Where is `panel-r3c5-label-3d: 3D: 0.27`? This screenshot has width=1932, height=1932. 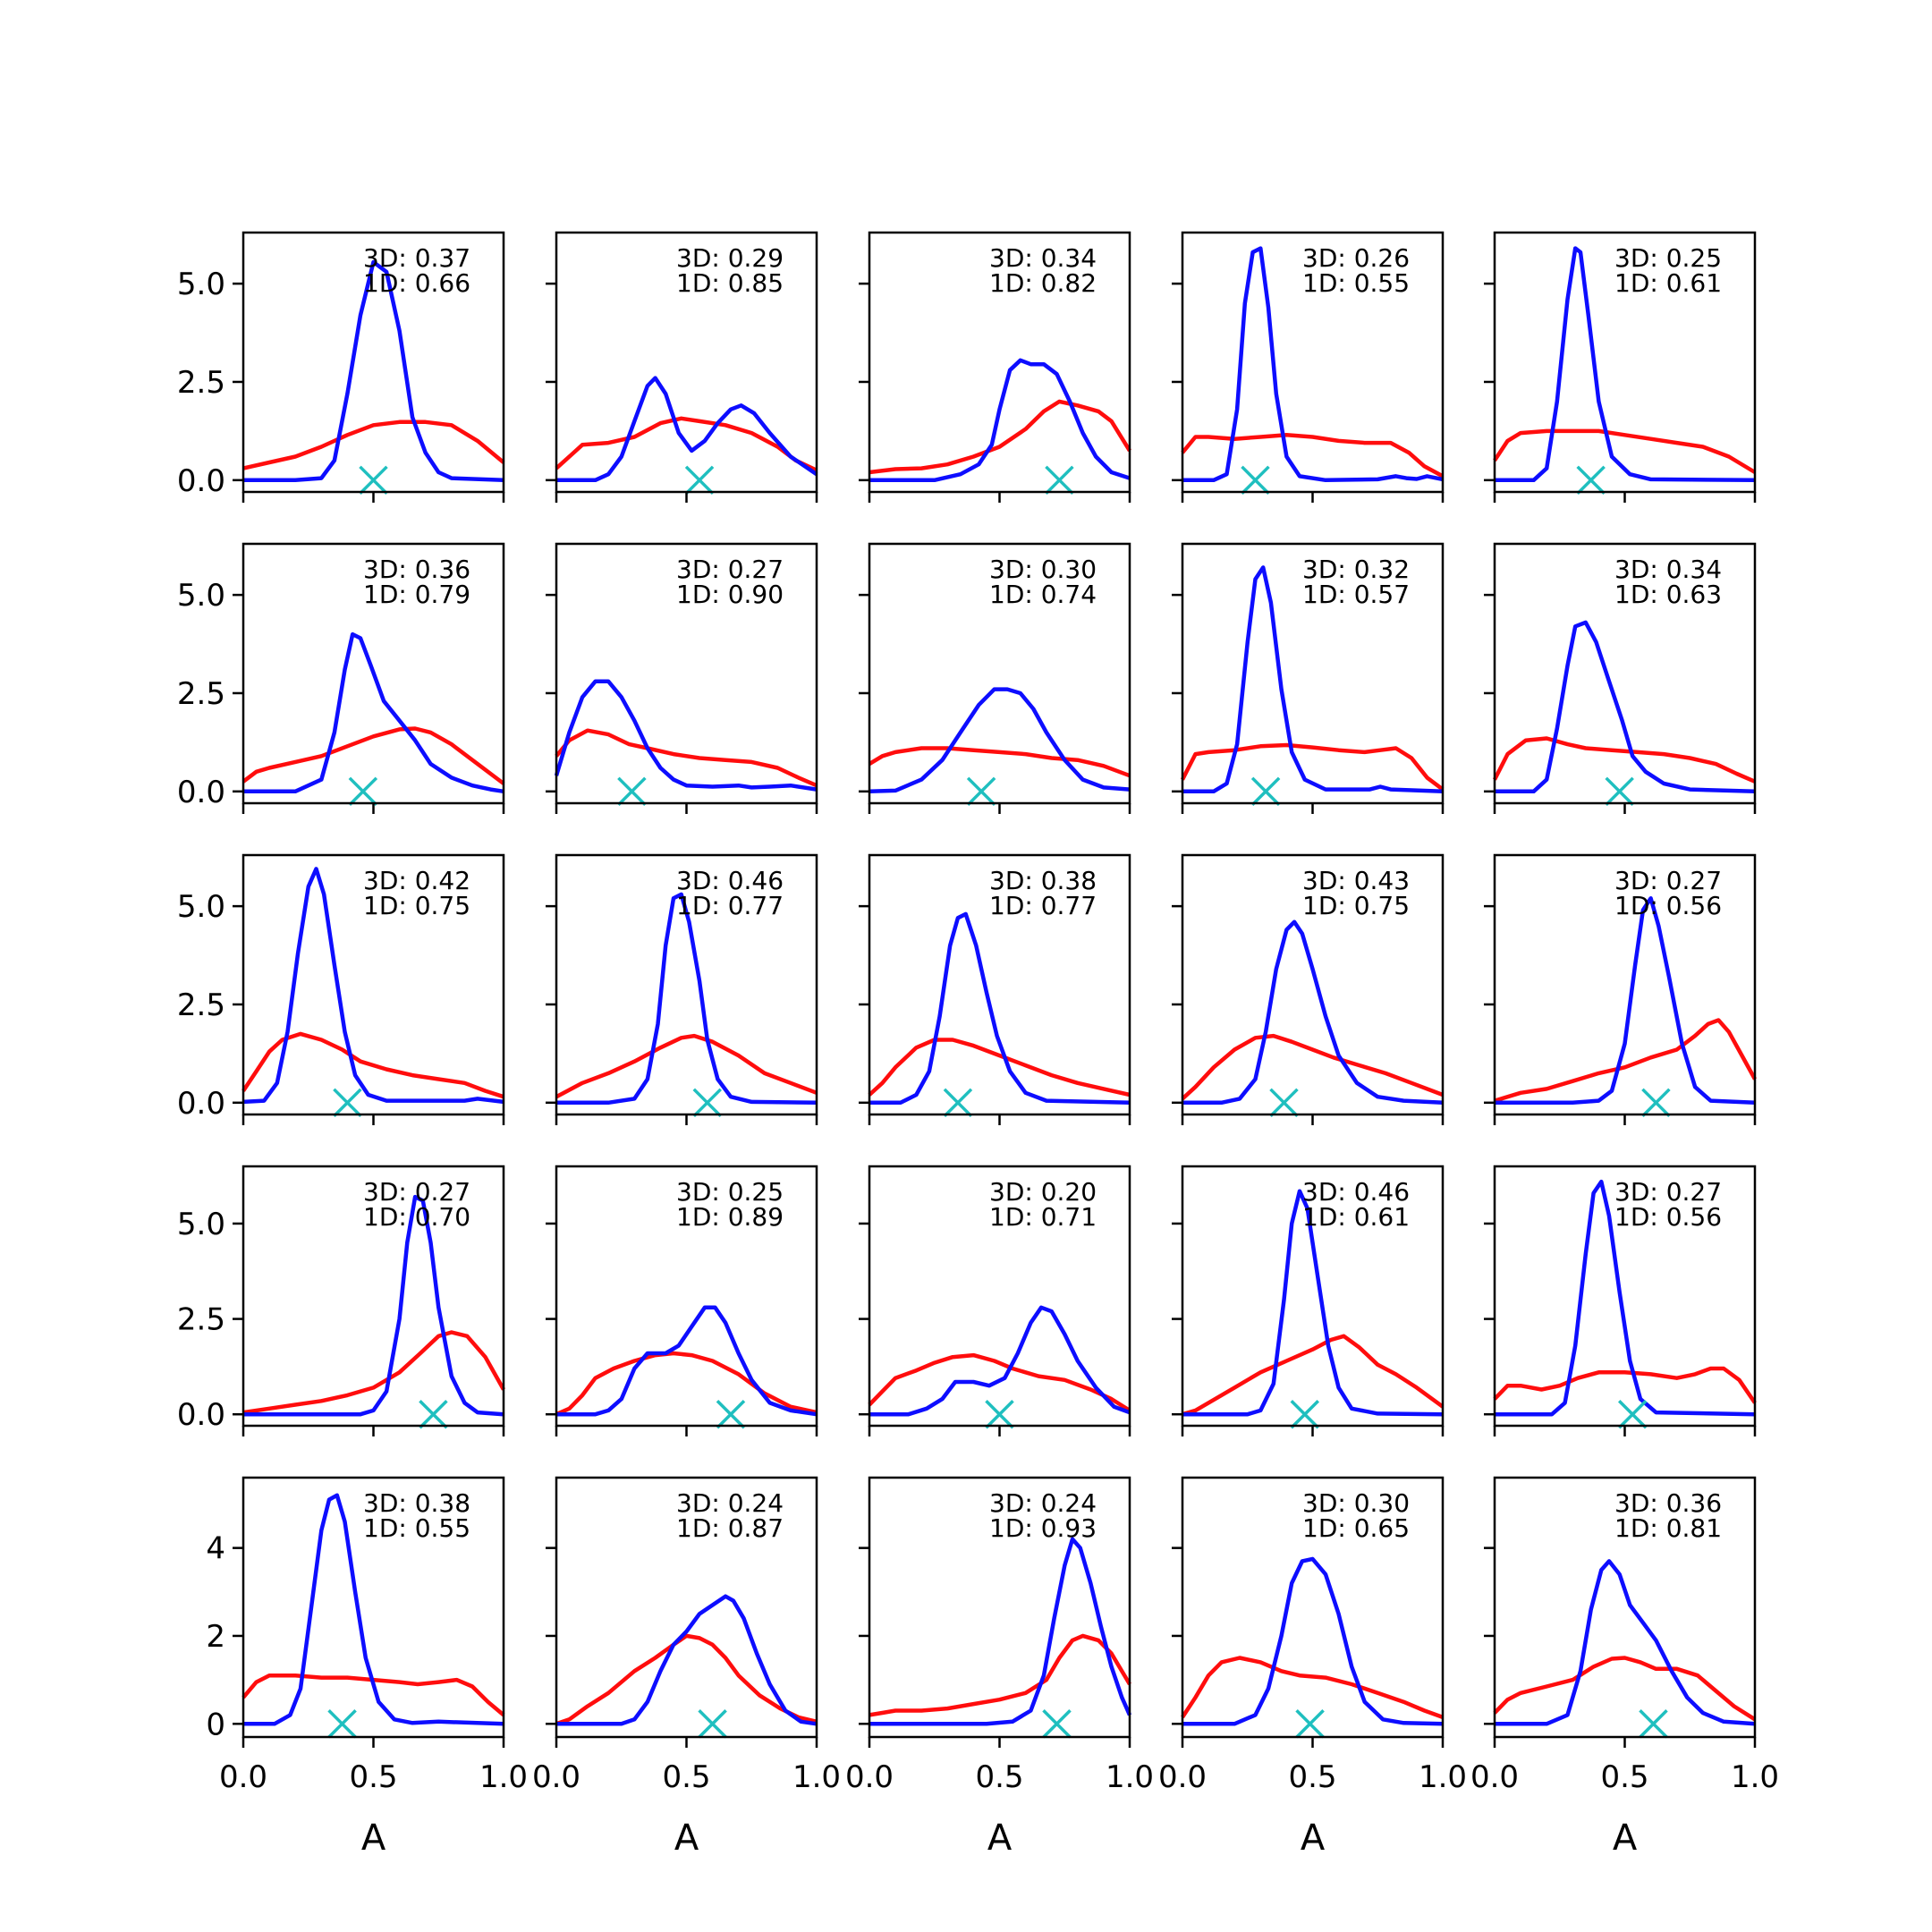
panel-r3c5-label-3d: 3D: 0.27 is located at coordinates (1668, 880).